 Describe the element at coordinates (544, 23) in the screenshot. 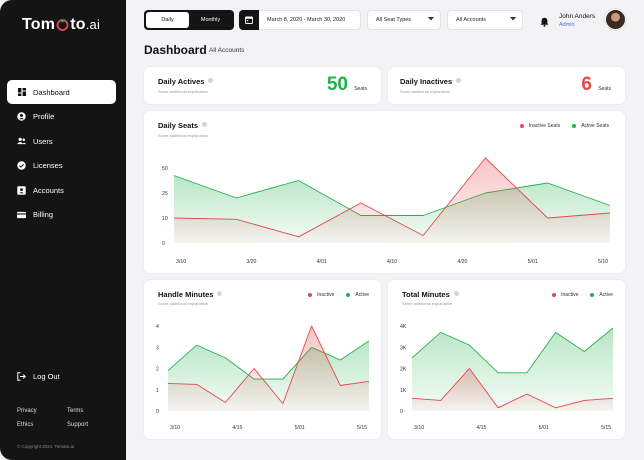

I see `bell-icon` at that location.